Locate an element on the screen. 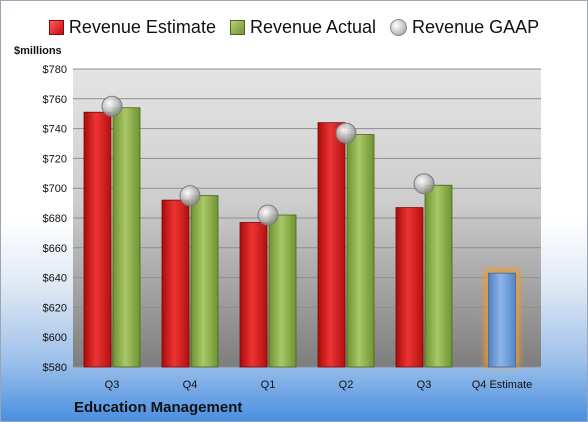  legend-label-gaap: Revenue GAAP is located at coordinates (476, 27).